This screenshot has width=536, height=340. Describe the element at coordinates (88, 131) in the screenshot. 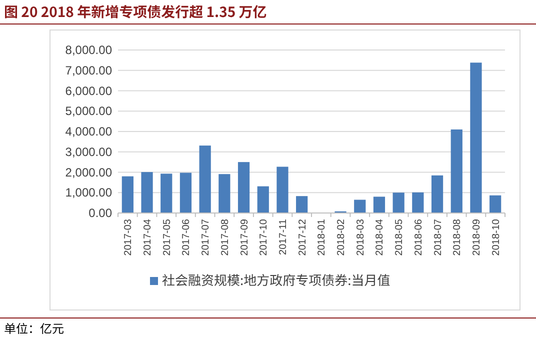

I see `y-tick-label: 4,000.00` at that location.